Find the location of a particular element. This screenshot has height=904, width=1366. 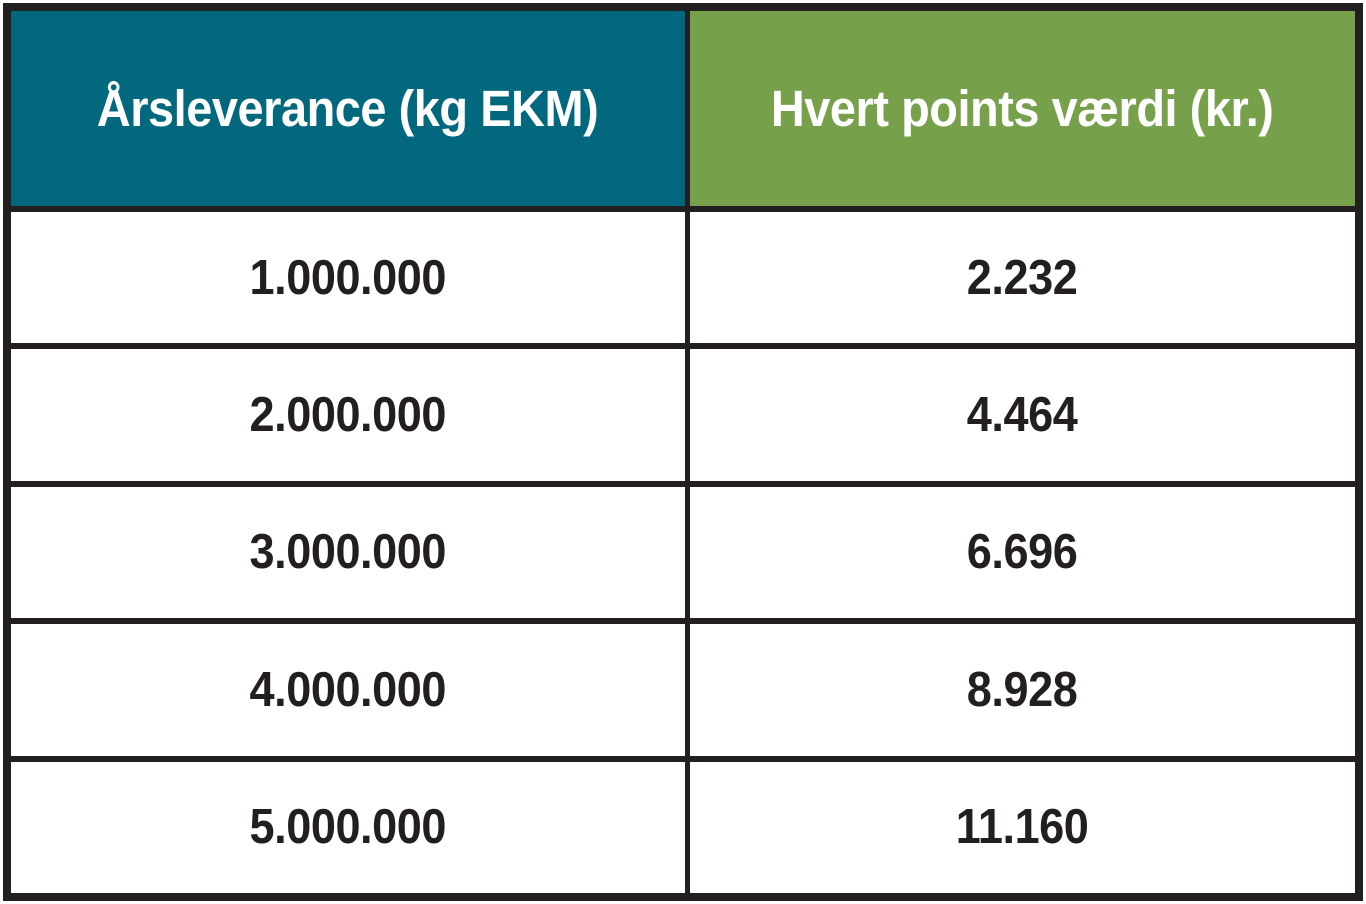

table-cell-row5-leverance: 5.000.000 is located at coordinates (348, 827).